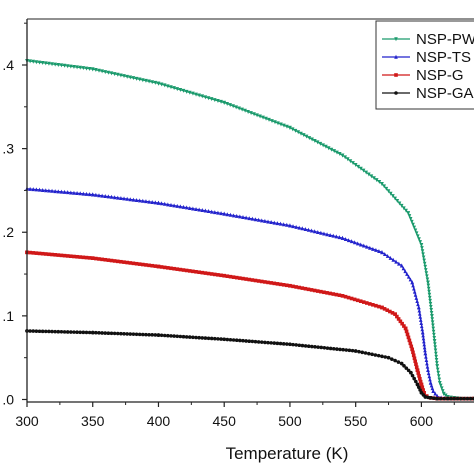  I want to click on x-tick-label: 600, so click(422, 421).